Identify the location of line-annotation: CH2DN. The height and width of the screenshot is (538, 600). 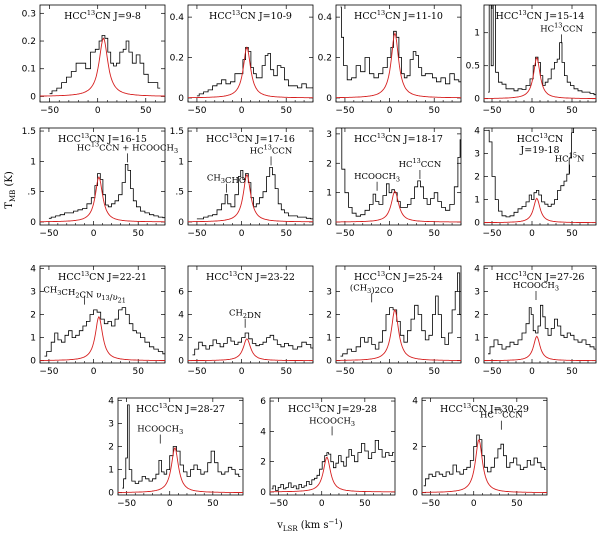
(245, 315).